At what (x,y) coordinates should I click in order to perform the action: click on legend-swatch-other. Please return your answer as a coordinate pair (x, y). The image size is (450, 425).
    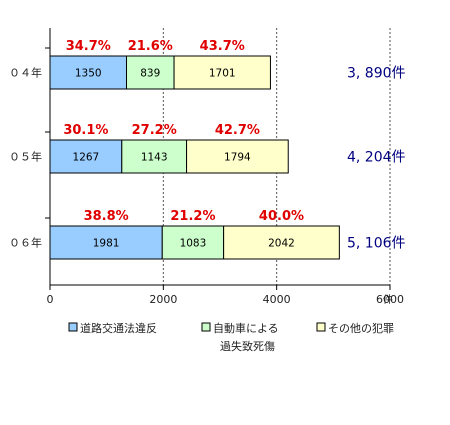
    Looking at the image, I should click on (321, 327).